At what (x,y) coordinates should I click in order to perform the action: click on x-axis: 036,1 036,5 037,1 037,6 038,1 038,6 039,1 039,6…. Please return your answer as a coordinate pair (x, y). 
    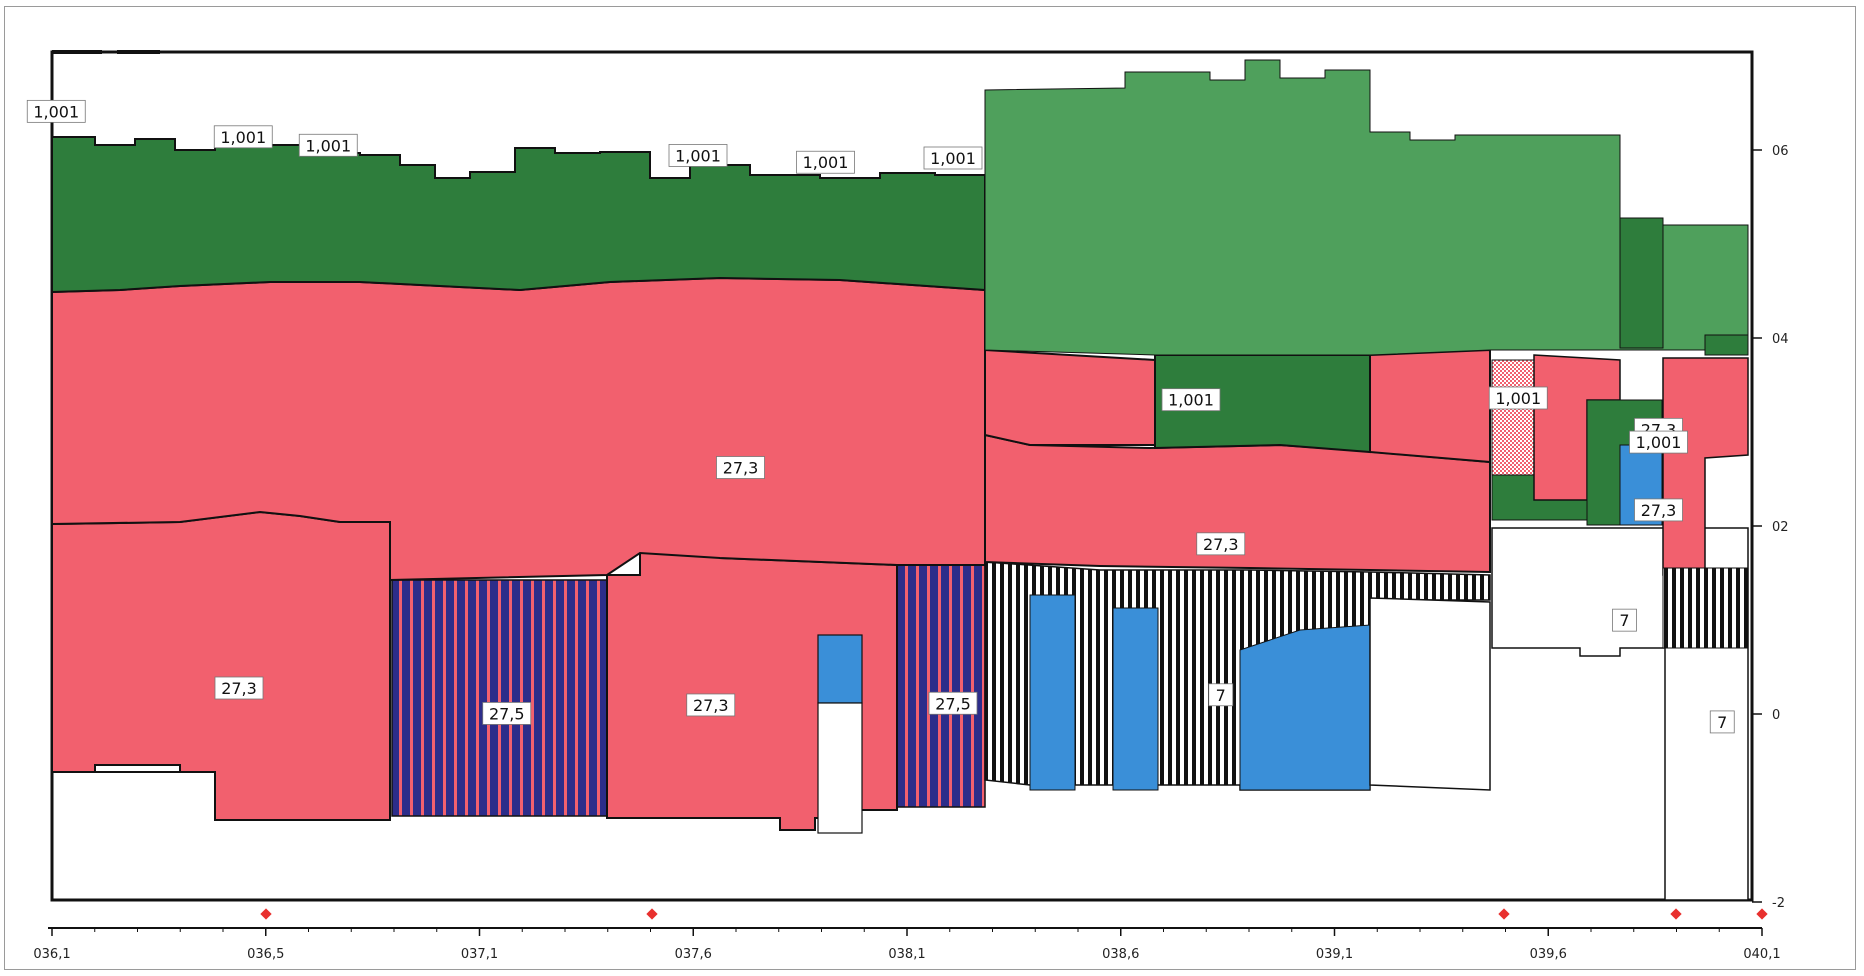
    Looking at the image, I should click on (907, 945).